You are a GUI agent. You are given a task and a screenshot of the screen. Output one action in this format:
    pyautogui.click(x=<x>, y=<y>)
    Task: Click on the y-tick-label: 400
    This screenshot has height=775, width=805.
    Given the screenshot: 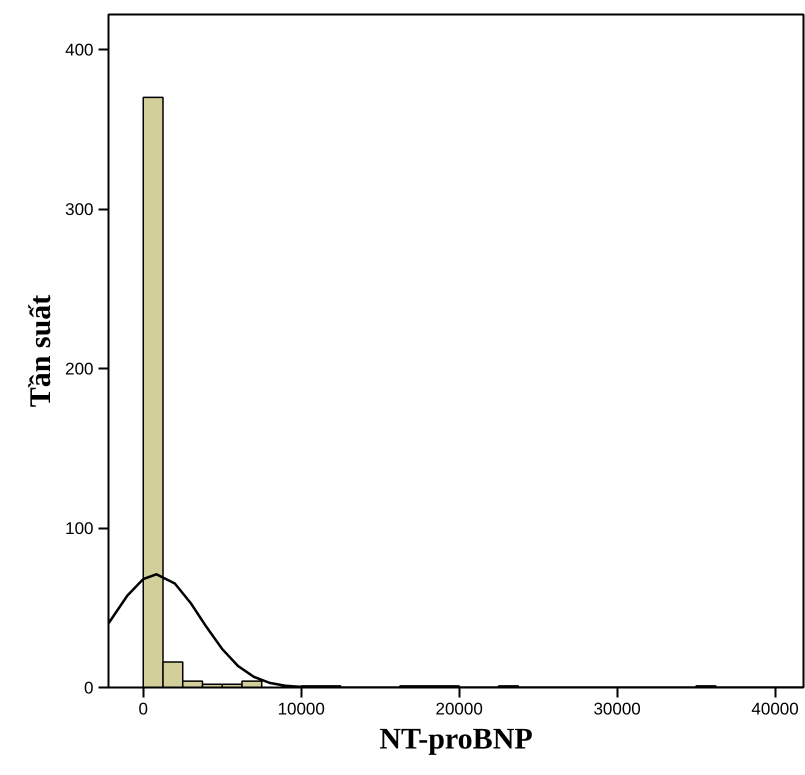 What is the action you would take?
    pyautogui.click(x=79, y=50)
    